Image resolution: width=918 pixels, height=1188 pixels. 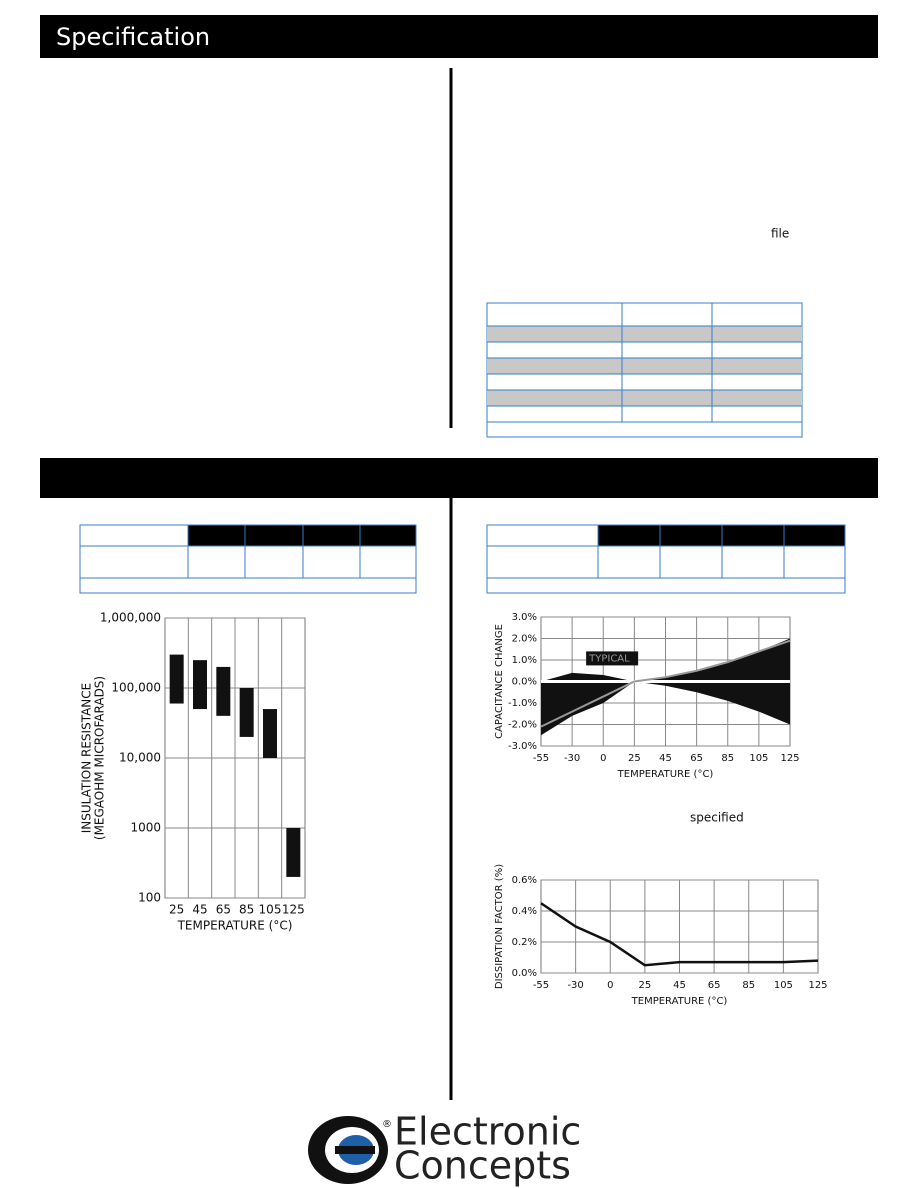 I want to click on logo-mark: ®, so click(x=387, y=1124).